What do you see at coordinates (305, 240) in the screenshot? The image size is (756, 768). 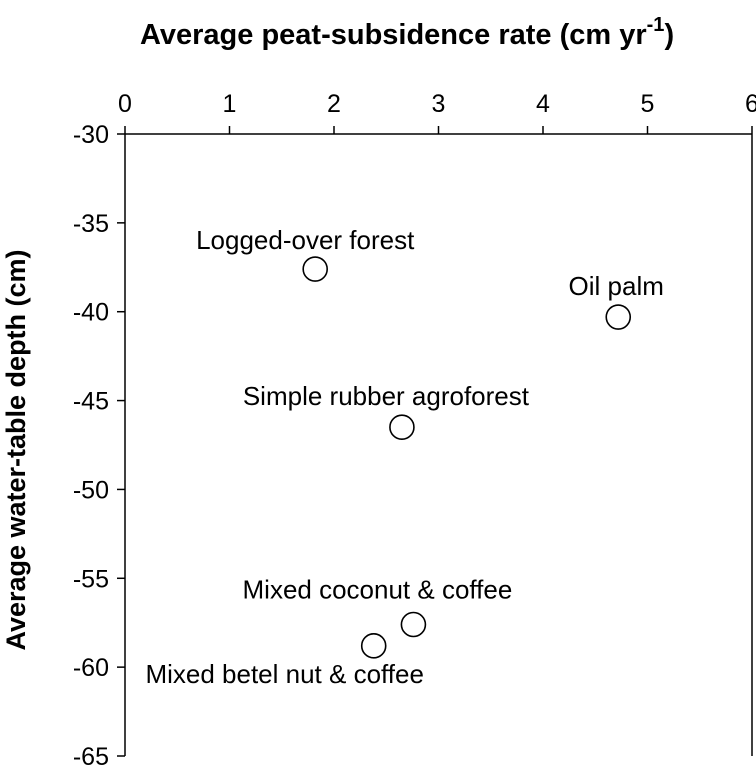 I see `data-point-label: Logged-over forest` at bounding box center [305, 240].